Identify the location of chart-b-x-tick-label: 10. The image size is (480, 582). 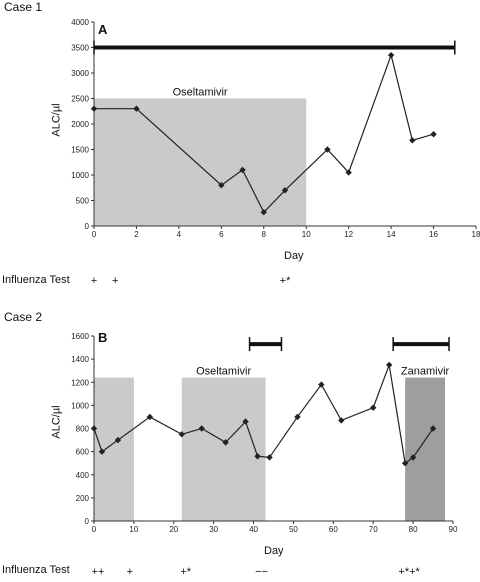
(133, 529).